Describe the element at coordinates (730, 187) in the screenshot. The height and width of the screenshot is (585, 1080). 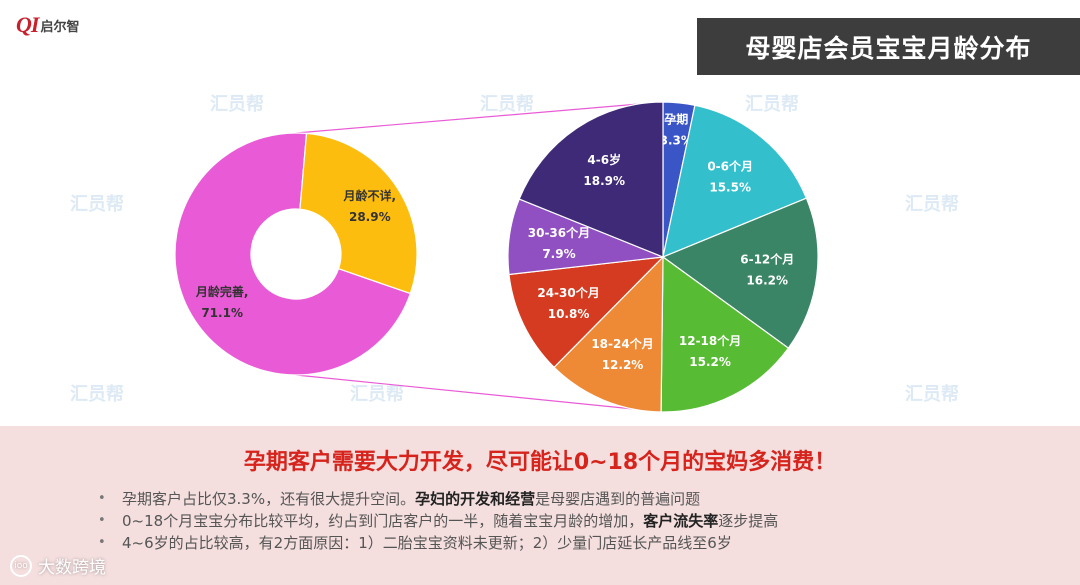
I see `slice-value-label: 15.5%` at that location.